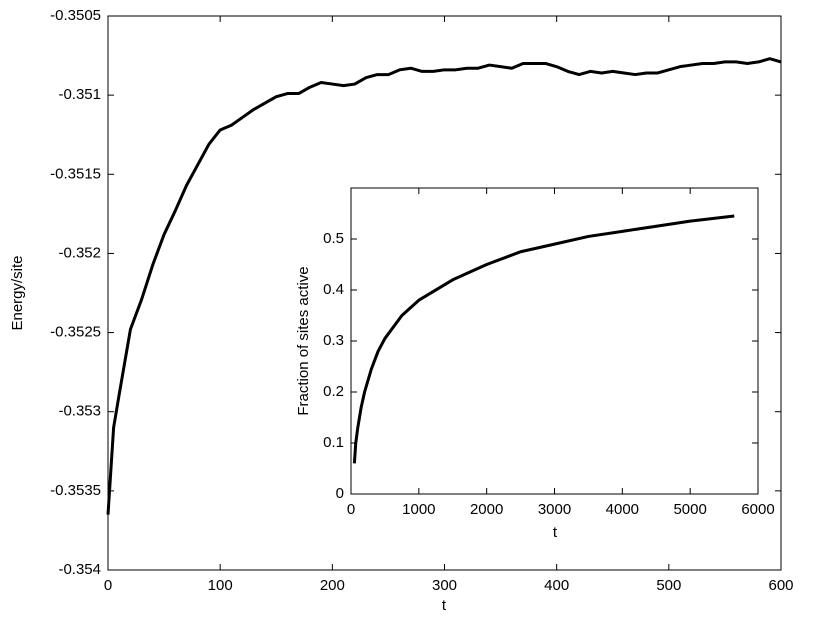 Image resolution: width=830 pixels, height=621 pixels. I want to click on x-tick-label: 2000, so click(486, 509).